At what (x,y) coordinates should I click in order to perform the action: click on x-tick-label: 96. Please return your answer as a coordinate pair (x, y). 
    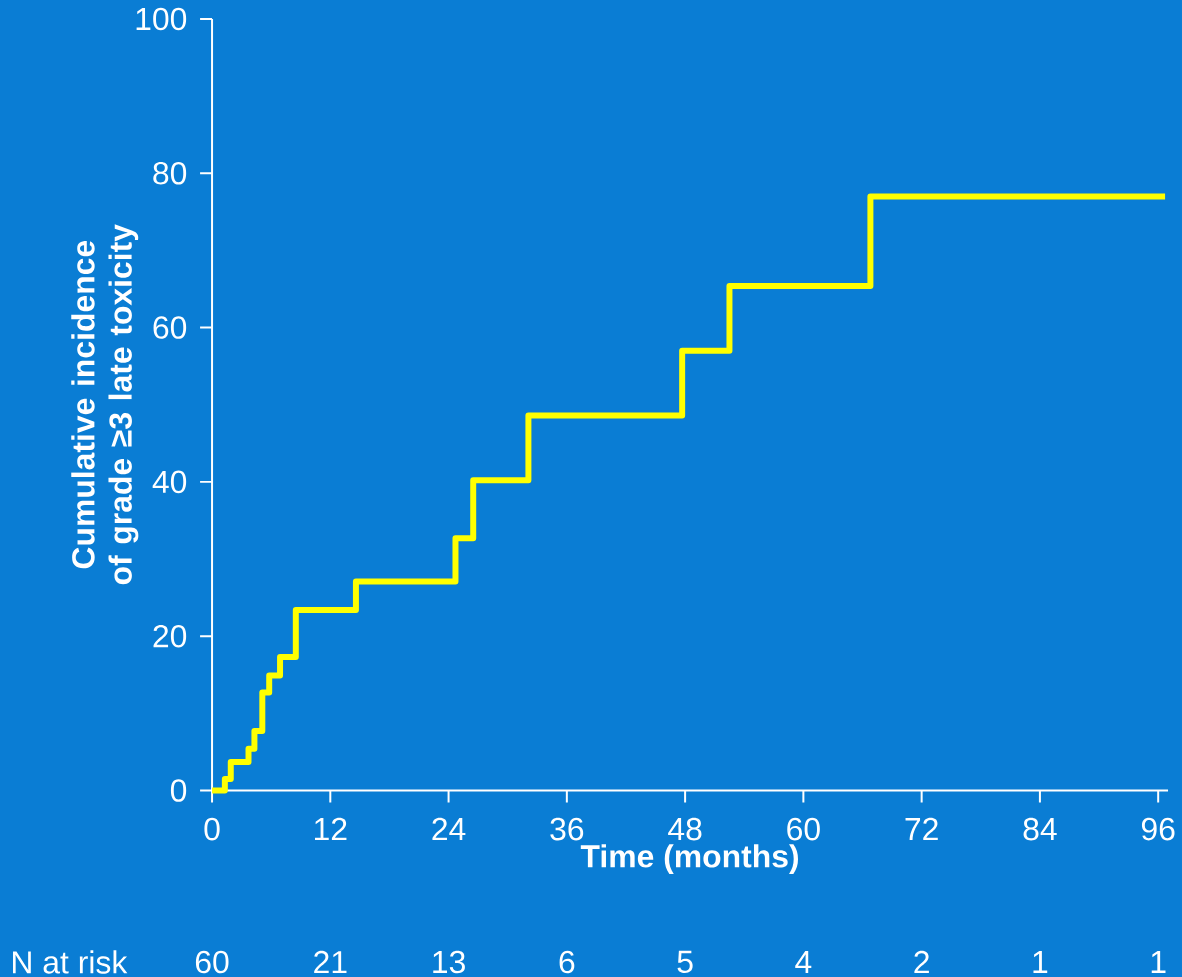
    Looking at the image, I should click on (1158, 829).